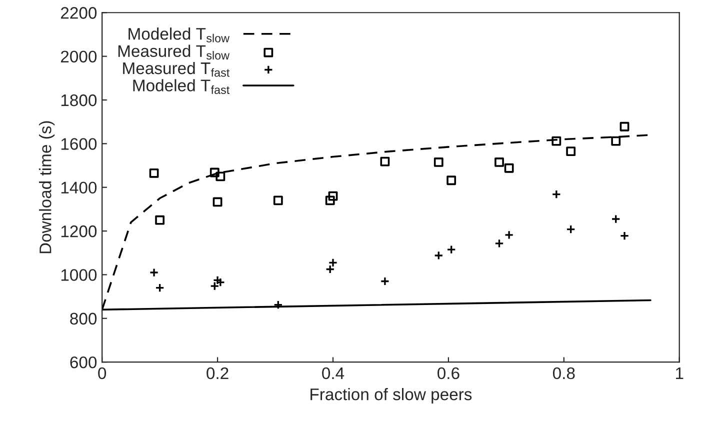  Describe the element at coordinates (83, 362) in the screenshot. I see `y-tick-label: 600` at that location.